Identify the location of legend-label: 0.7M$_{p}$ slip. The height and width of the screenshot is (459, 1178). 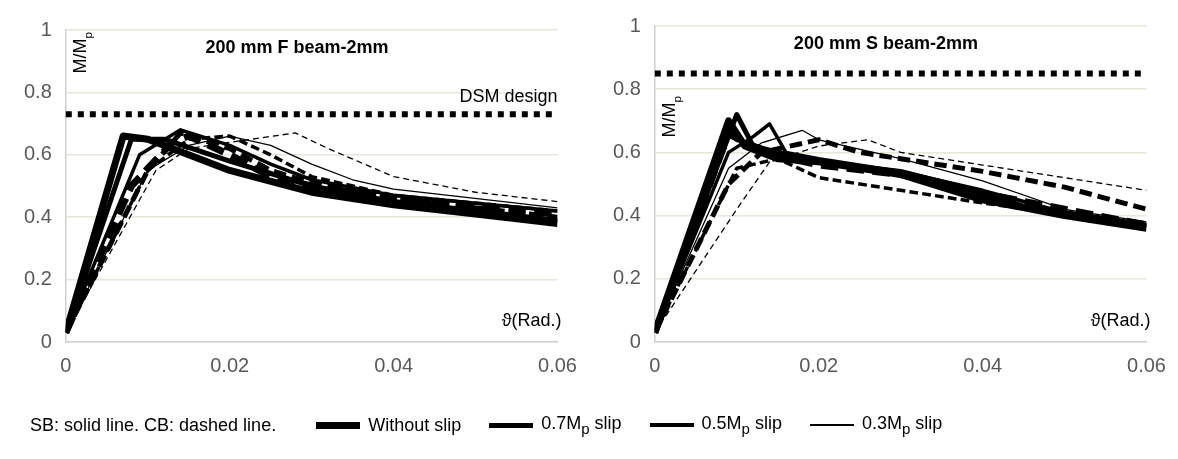
(581, 425).